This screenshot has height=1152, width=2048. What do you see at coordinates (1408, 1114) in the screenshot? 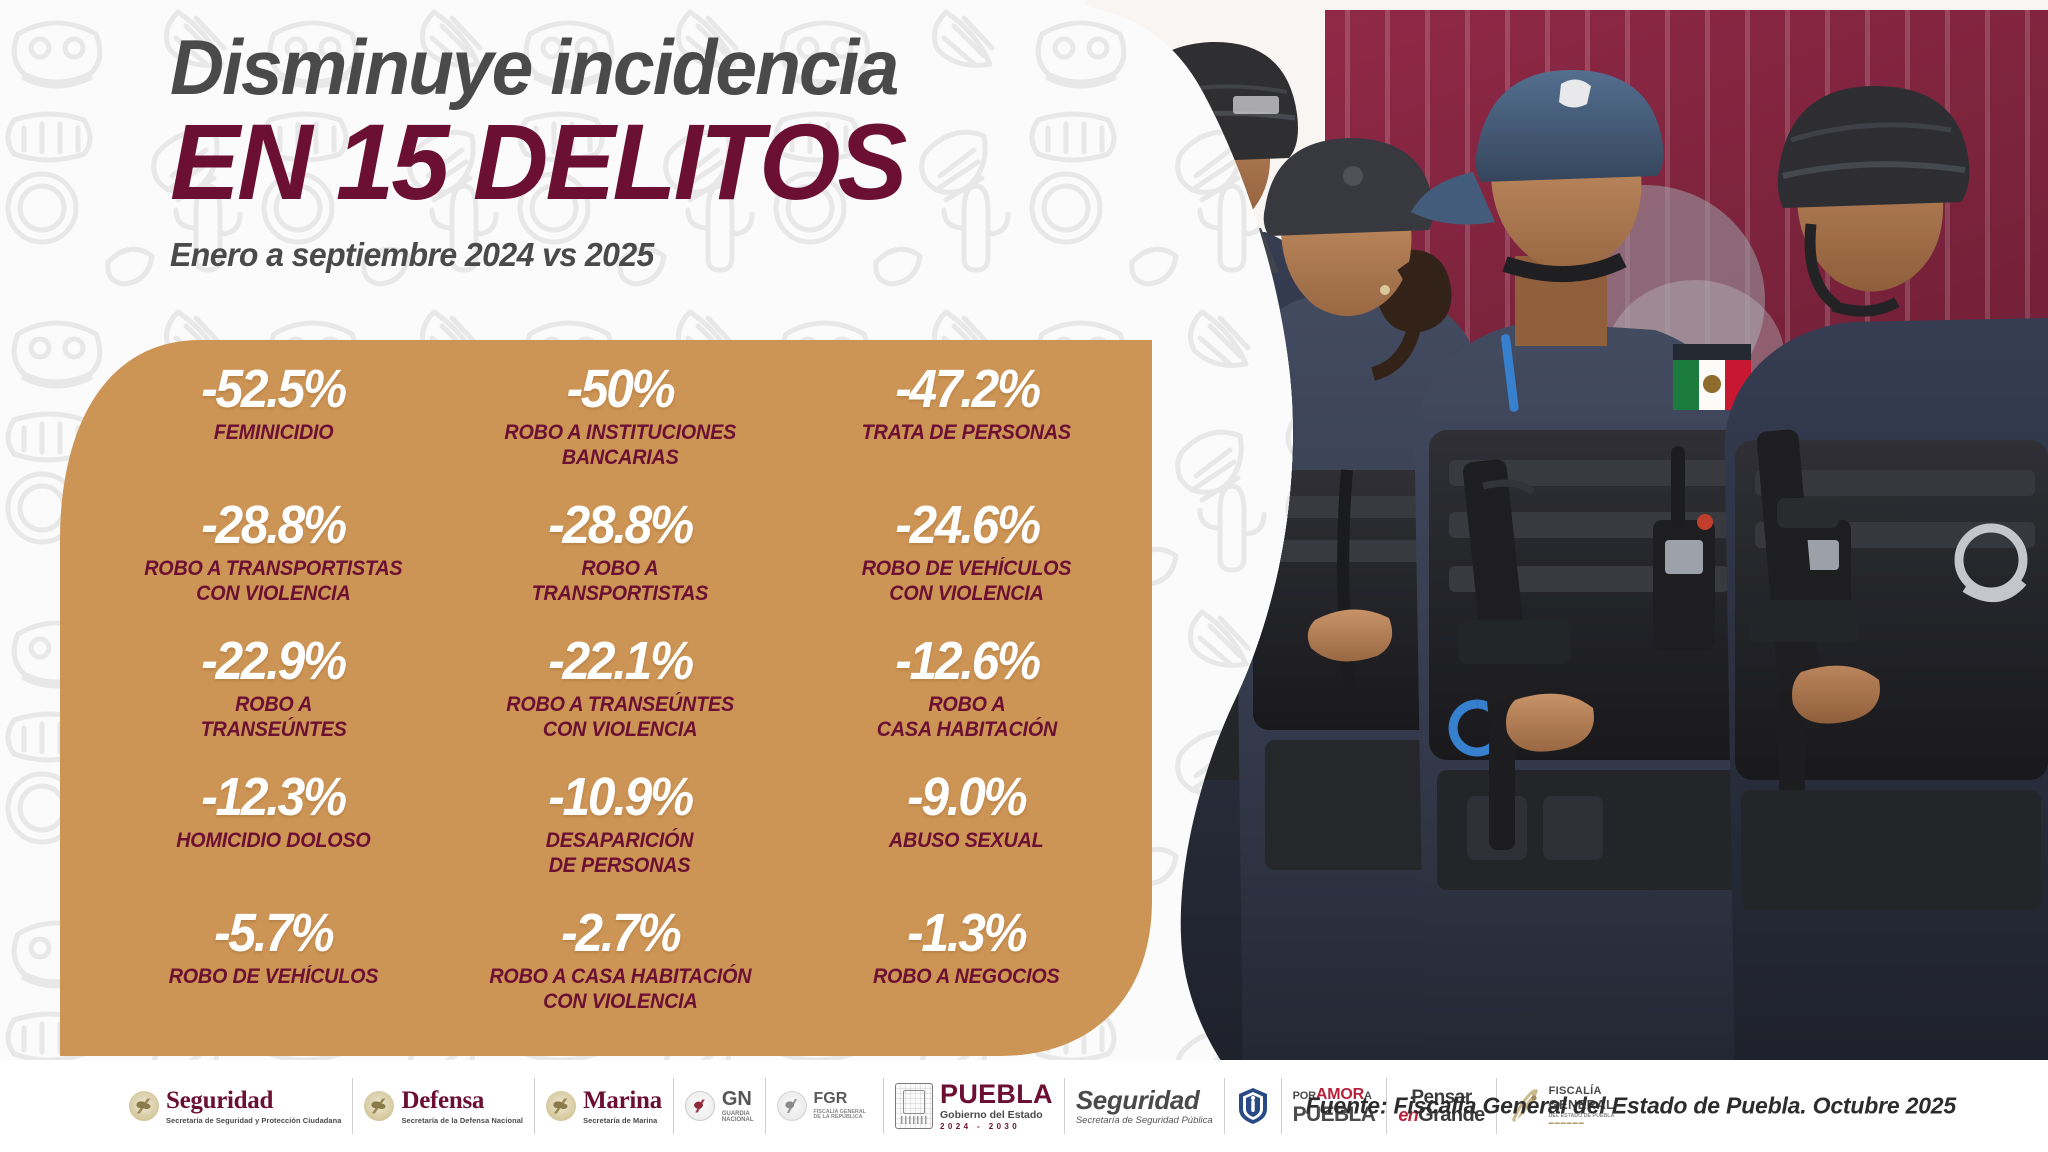
I see `pensar-accent: en` at bounding box center [1408, 1114].